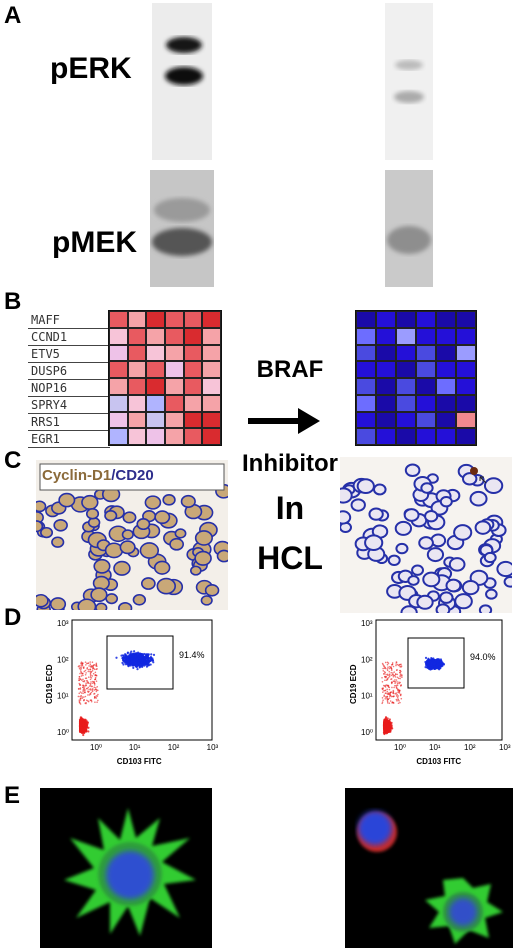 This screenshot has height=951, width=520. What do you see at coordinates (290, 508) in the screenshot?
I see `center-text-in: In` at bounding box center [290, 508].